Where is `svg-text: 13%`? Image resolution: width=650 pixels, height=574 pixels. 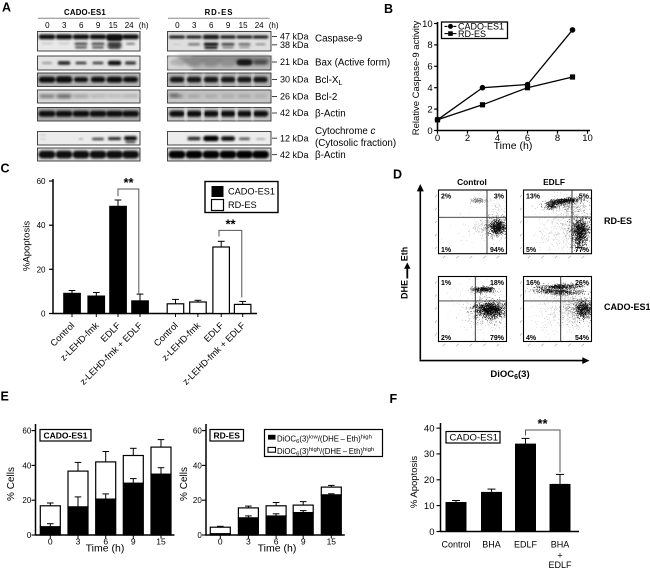 svg-text: 13% is located at coordinates (533, 196).